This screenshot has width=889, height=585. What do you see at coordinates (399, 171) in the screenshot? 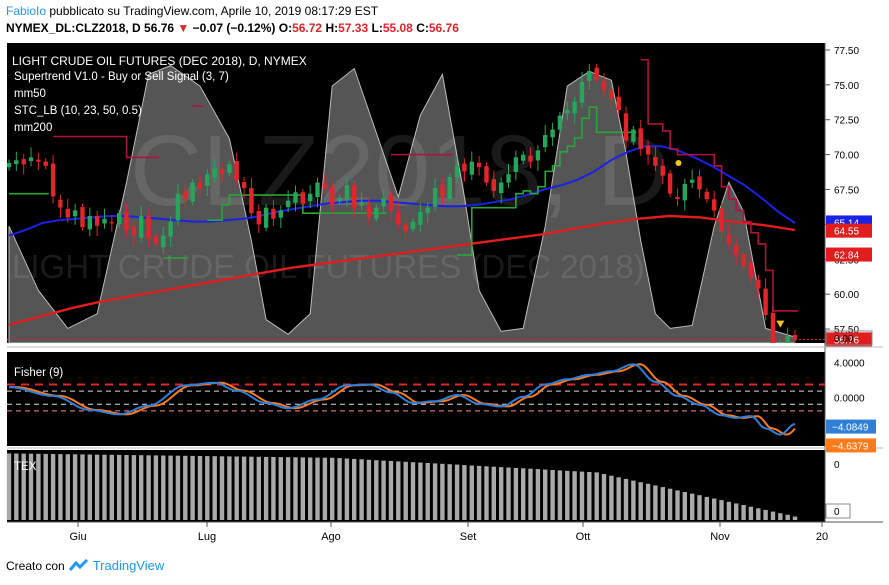
I see `watermark-symbol: CLZ2018, D` at bounding box center [399, 171].